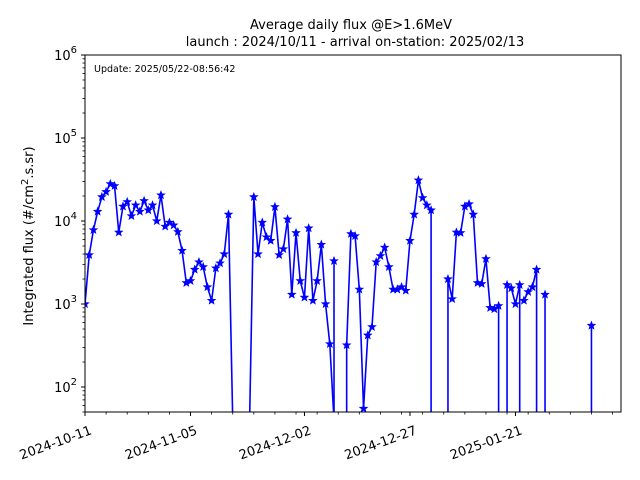  I want to click on y-tick-label: 10⁶, so click(65, 54).